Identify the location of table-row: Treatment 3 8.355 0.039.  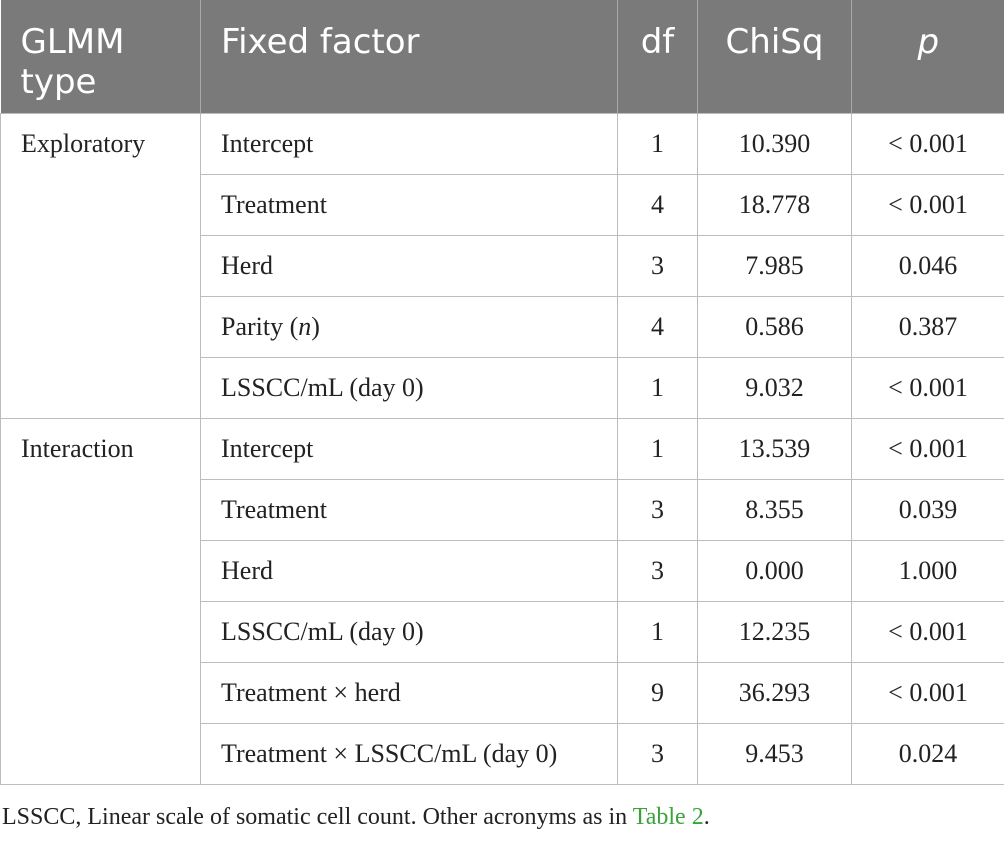
(502, 510).